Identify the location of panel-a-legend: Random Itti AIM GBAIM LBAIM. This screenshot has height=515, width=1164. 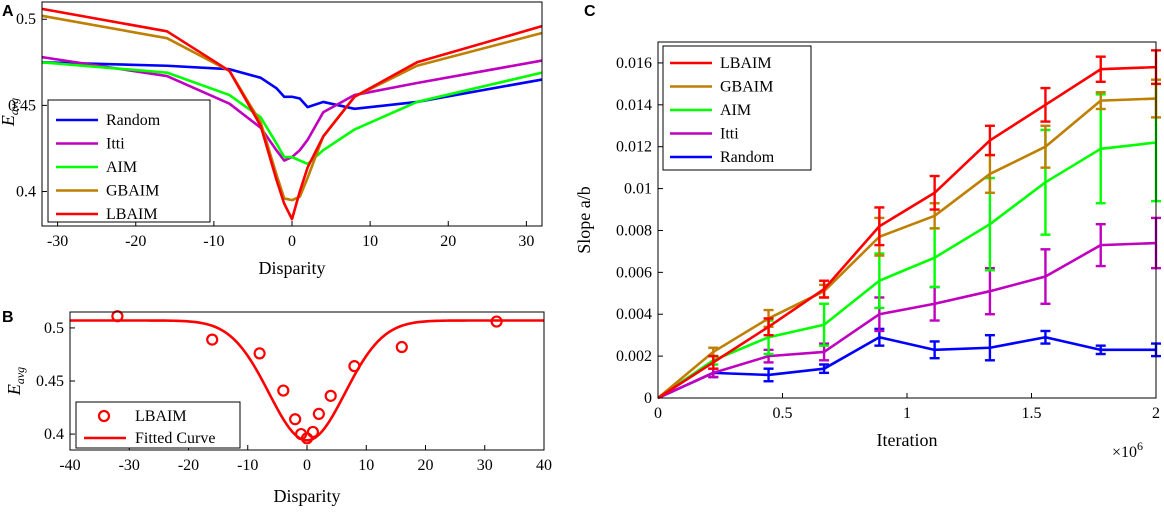
(129, 161).